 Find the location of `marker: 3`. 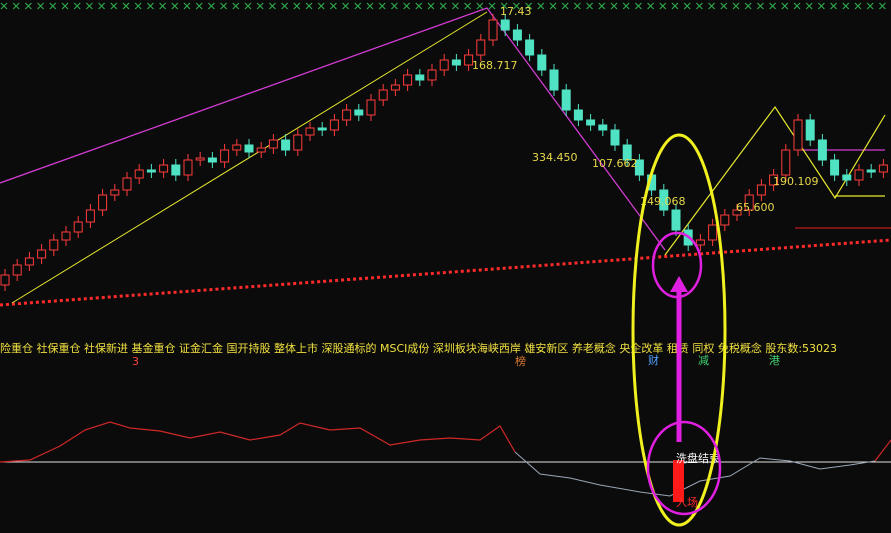

marker: 3 is located at coordinates (135, 361).